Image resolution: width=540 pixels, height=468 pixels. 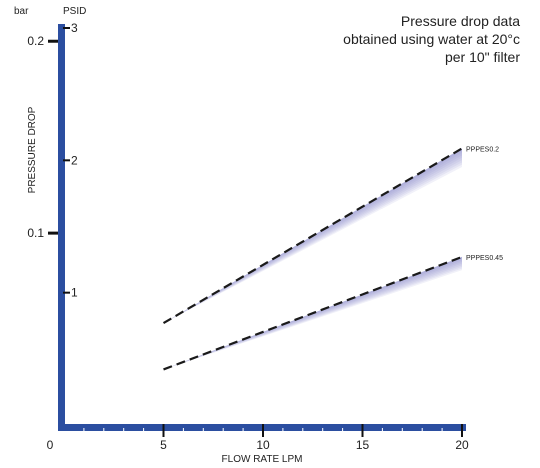 What do you see at coordinates (74, 160) in the screenshot?
I see `psid-tick-label: 2` at bounding box center [74, 160].